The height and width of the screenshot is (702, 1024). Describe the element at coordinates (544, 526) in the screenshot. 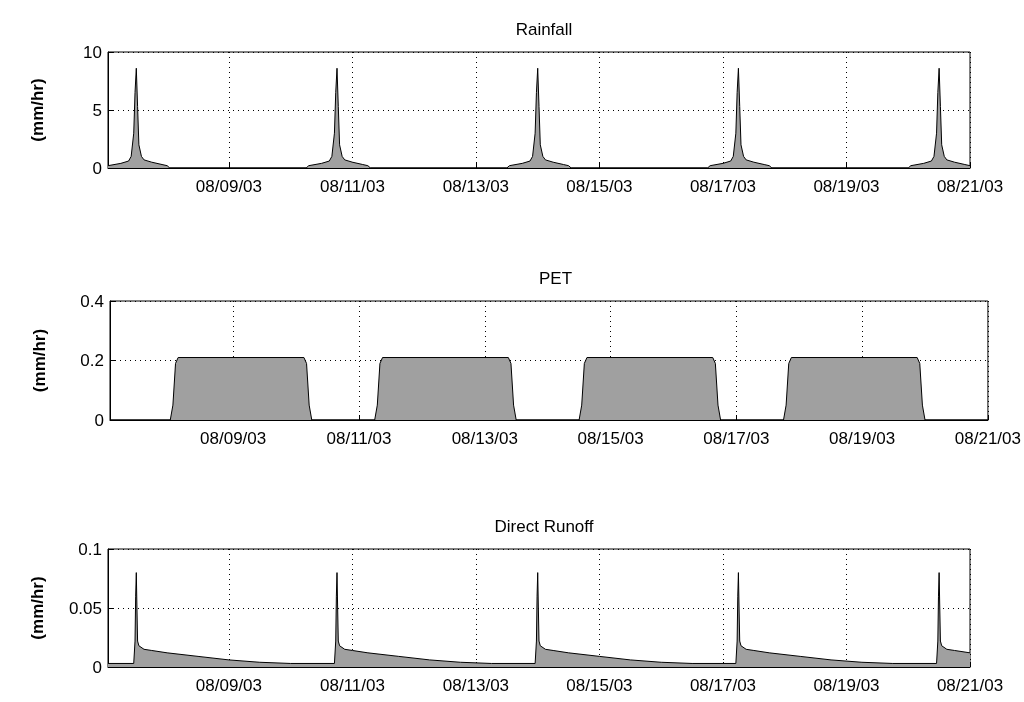

I see `chart-title: Direct Runoff` at that location.